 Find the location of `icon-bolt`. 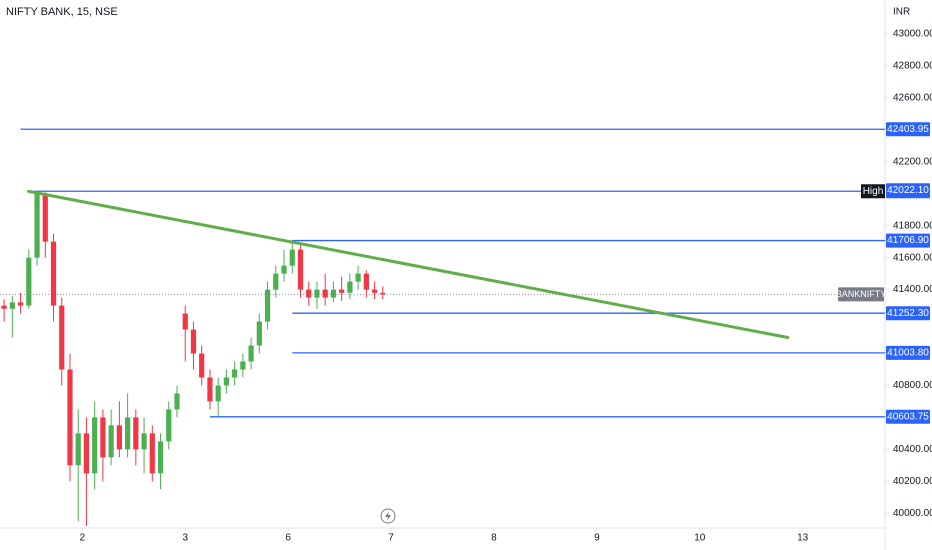

icon-bolt is located at coordinates (388, 516).